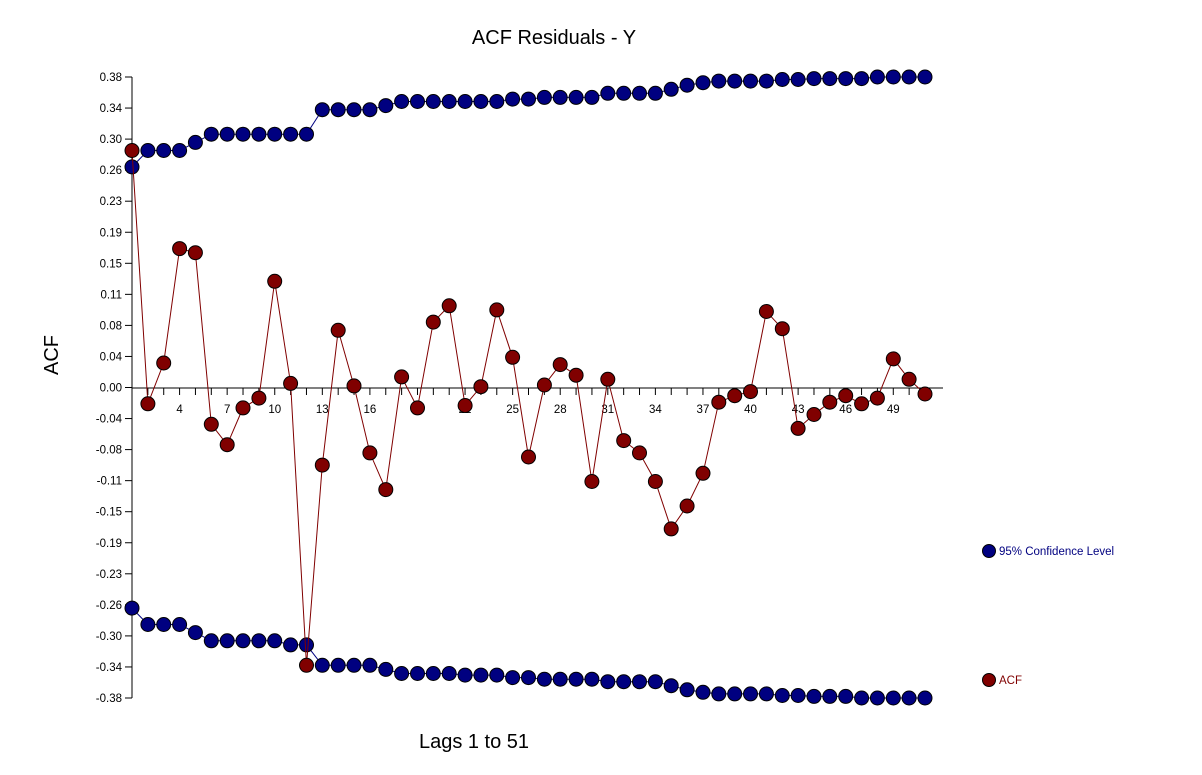 The image size is (1202, 775). I want to click on legend-marker-confidence, so click(989, 551).